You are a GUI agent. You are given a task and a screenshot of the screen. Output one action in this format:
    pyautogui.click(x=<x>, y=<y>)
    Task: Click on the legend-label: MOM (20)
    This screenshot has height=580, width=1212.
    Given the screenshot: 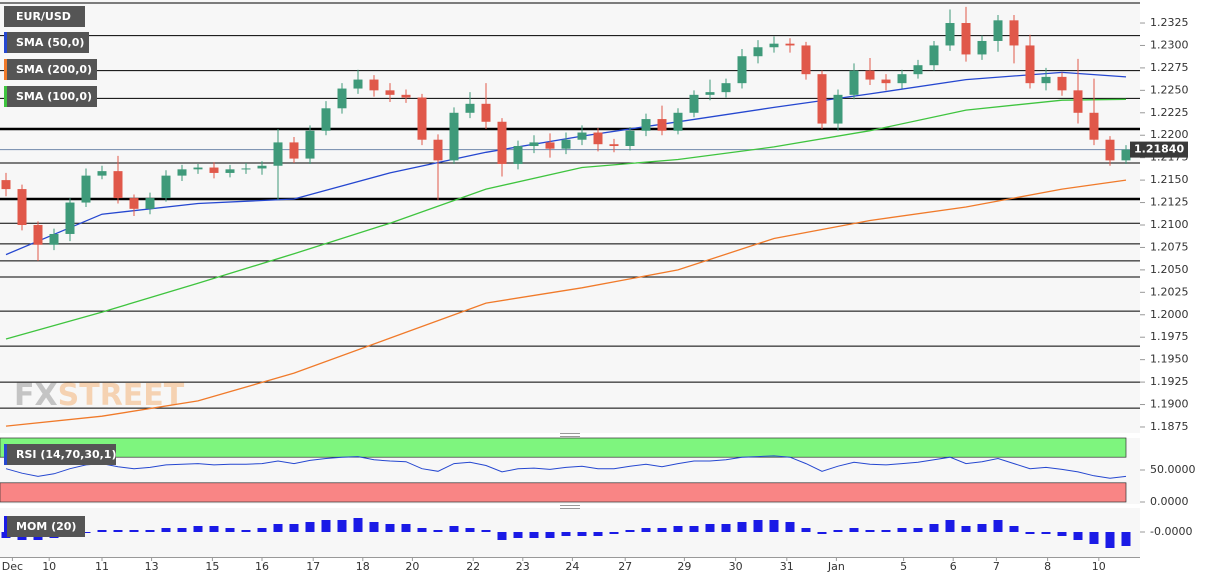 What is the action you would take?
    pyautogui.click(x=46, y=526)
    